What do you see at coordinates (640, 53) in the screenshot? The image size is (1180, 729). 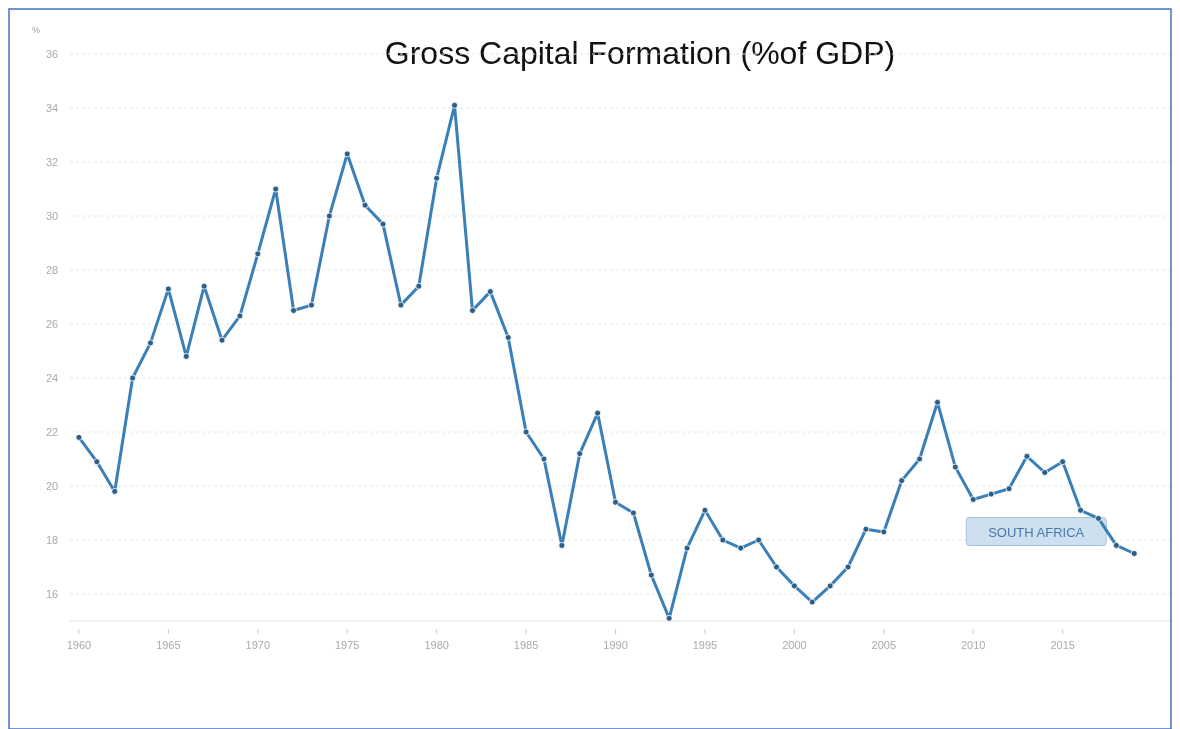 I see `chart-title: Gross Capital Formation (%of GDP)` at bounding box center [640, 53].